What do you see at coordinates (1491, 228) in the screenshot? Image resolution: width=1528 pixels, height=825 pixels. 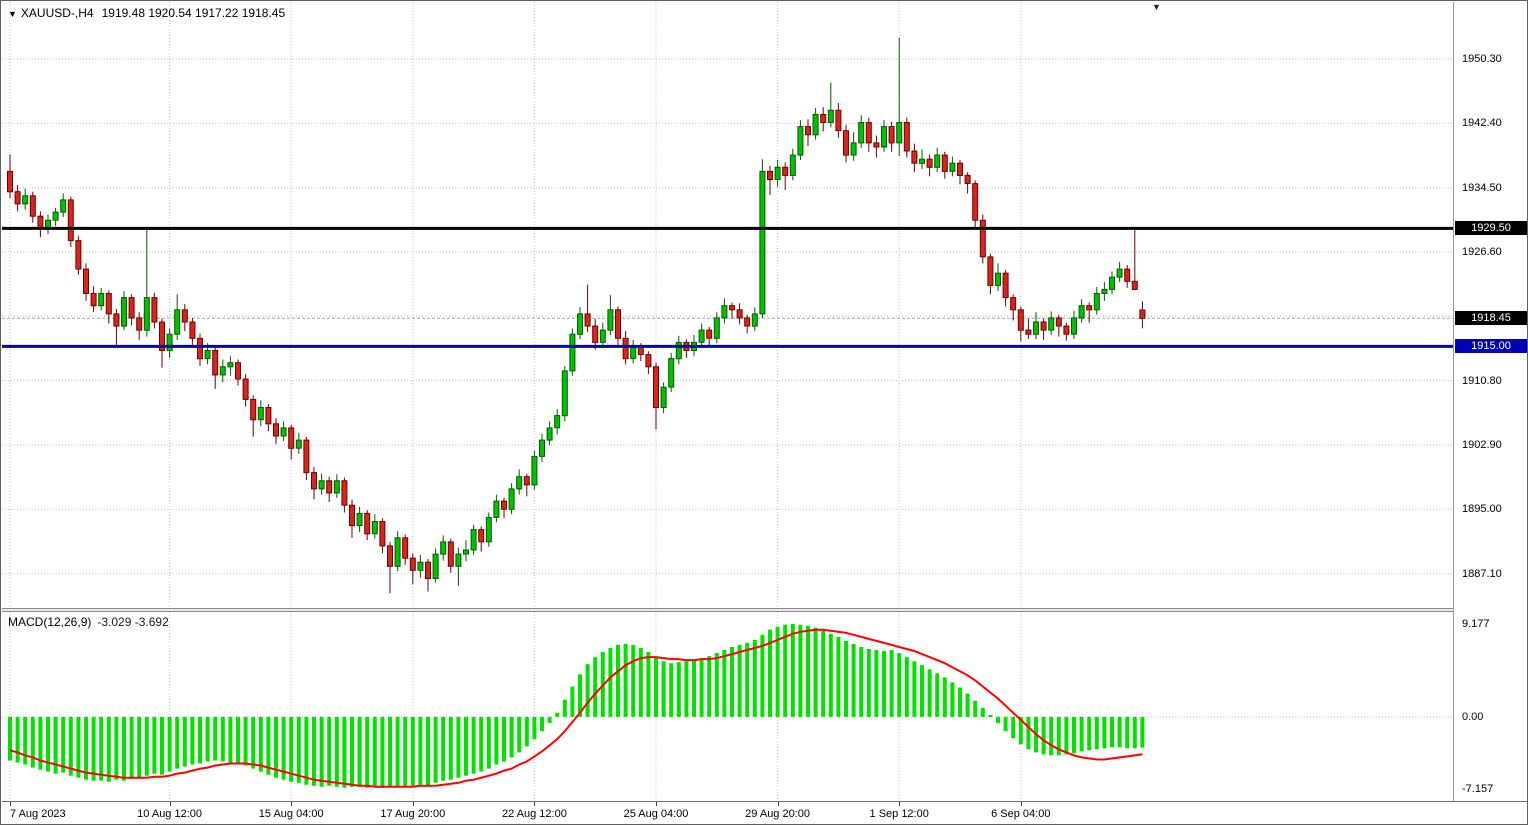 I see `level-price-badge: 1929.50` at bounding box center [1491, 228].